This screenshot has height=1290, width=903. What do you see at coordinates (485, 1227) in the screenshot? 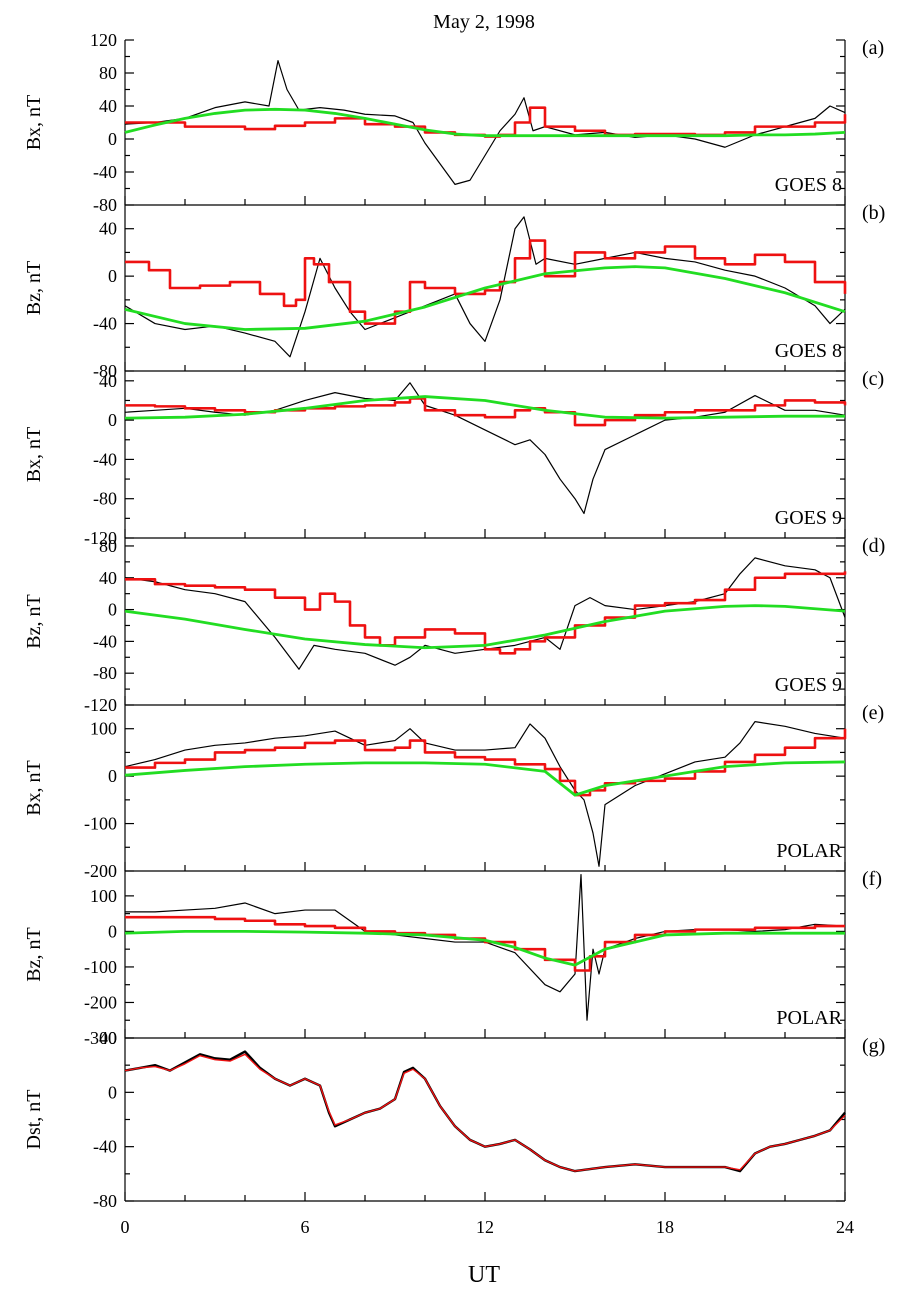
I see `x-tick-label: 12` at bounding box center [485, 1227].